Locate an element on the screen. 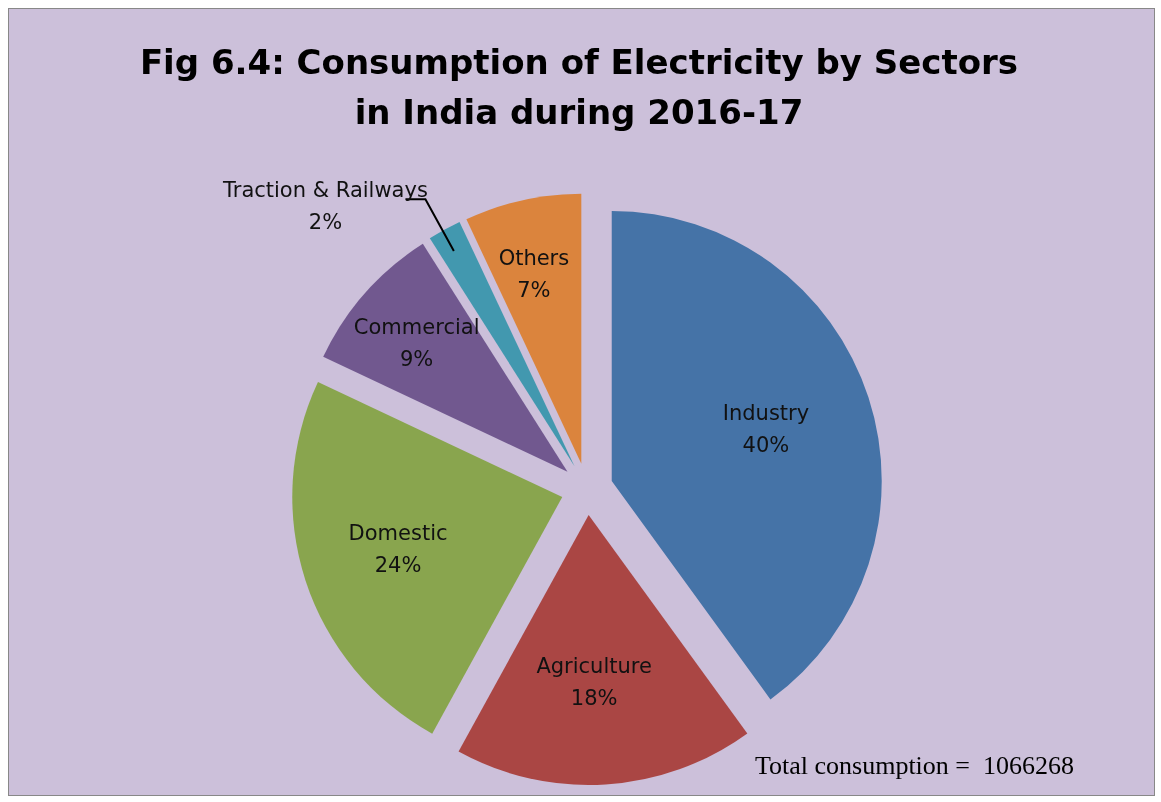 Image resolution: width=1161 pixels, height=802 pixels. text: Total consumption = 1066268 is located at coordinates (914, 766).